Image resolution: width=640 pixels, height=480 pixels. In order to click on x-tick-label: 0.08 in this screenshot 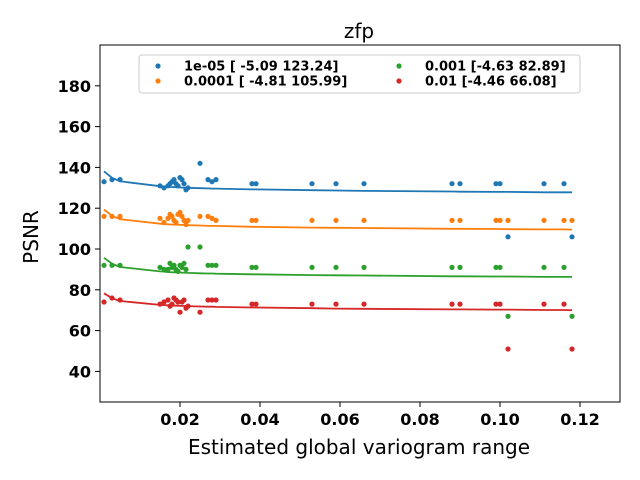, I will do `click(419, 419)`.